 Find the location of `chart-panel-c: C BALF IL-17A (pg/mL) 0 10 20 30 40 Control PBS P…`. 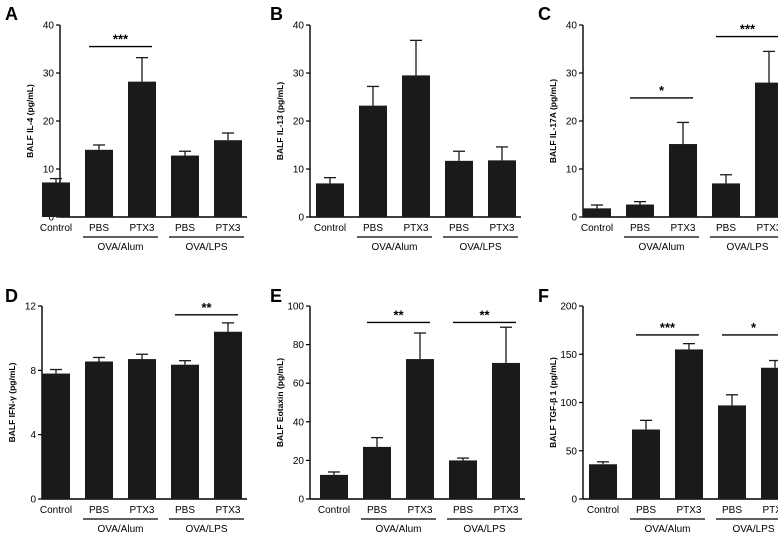

chart-panel-c: C BALF IL-17A (pg/mL) 0 10 20 30 40 Control PBS P… is located at coordinates (658, 128).